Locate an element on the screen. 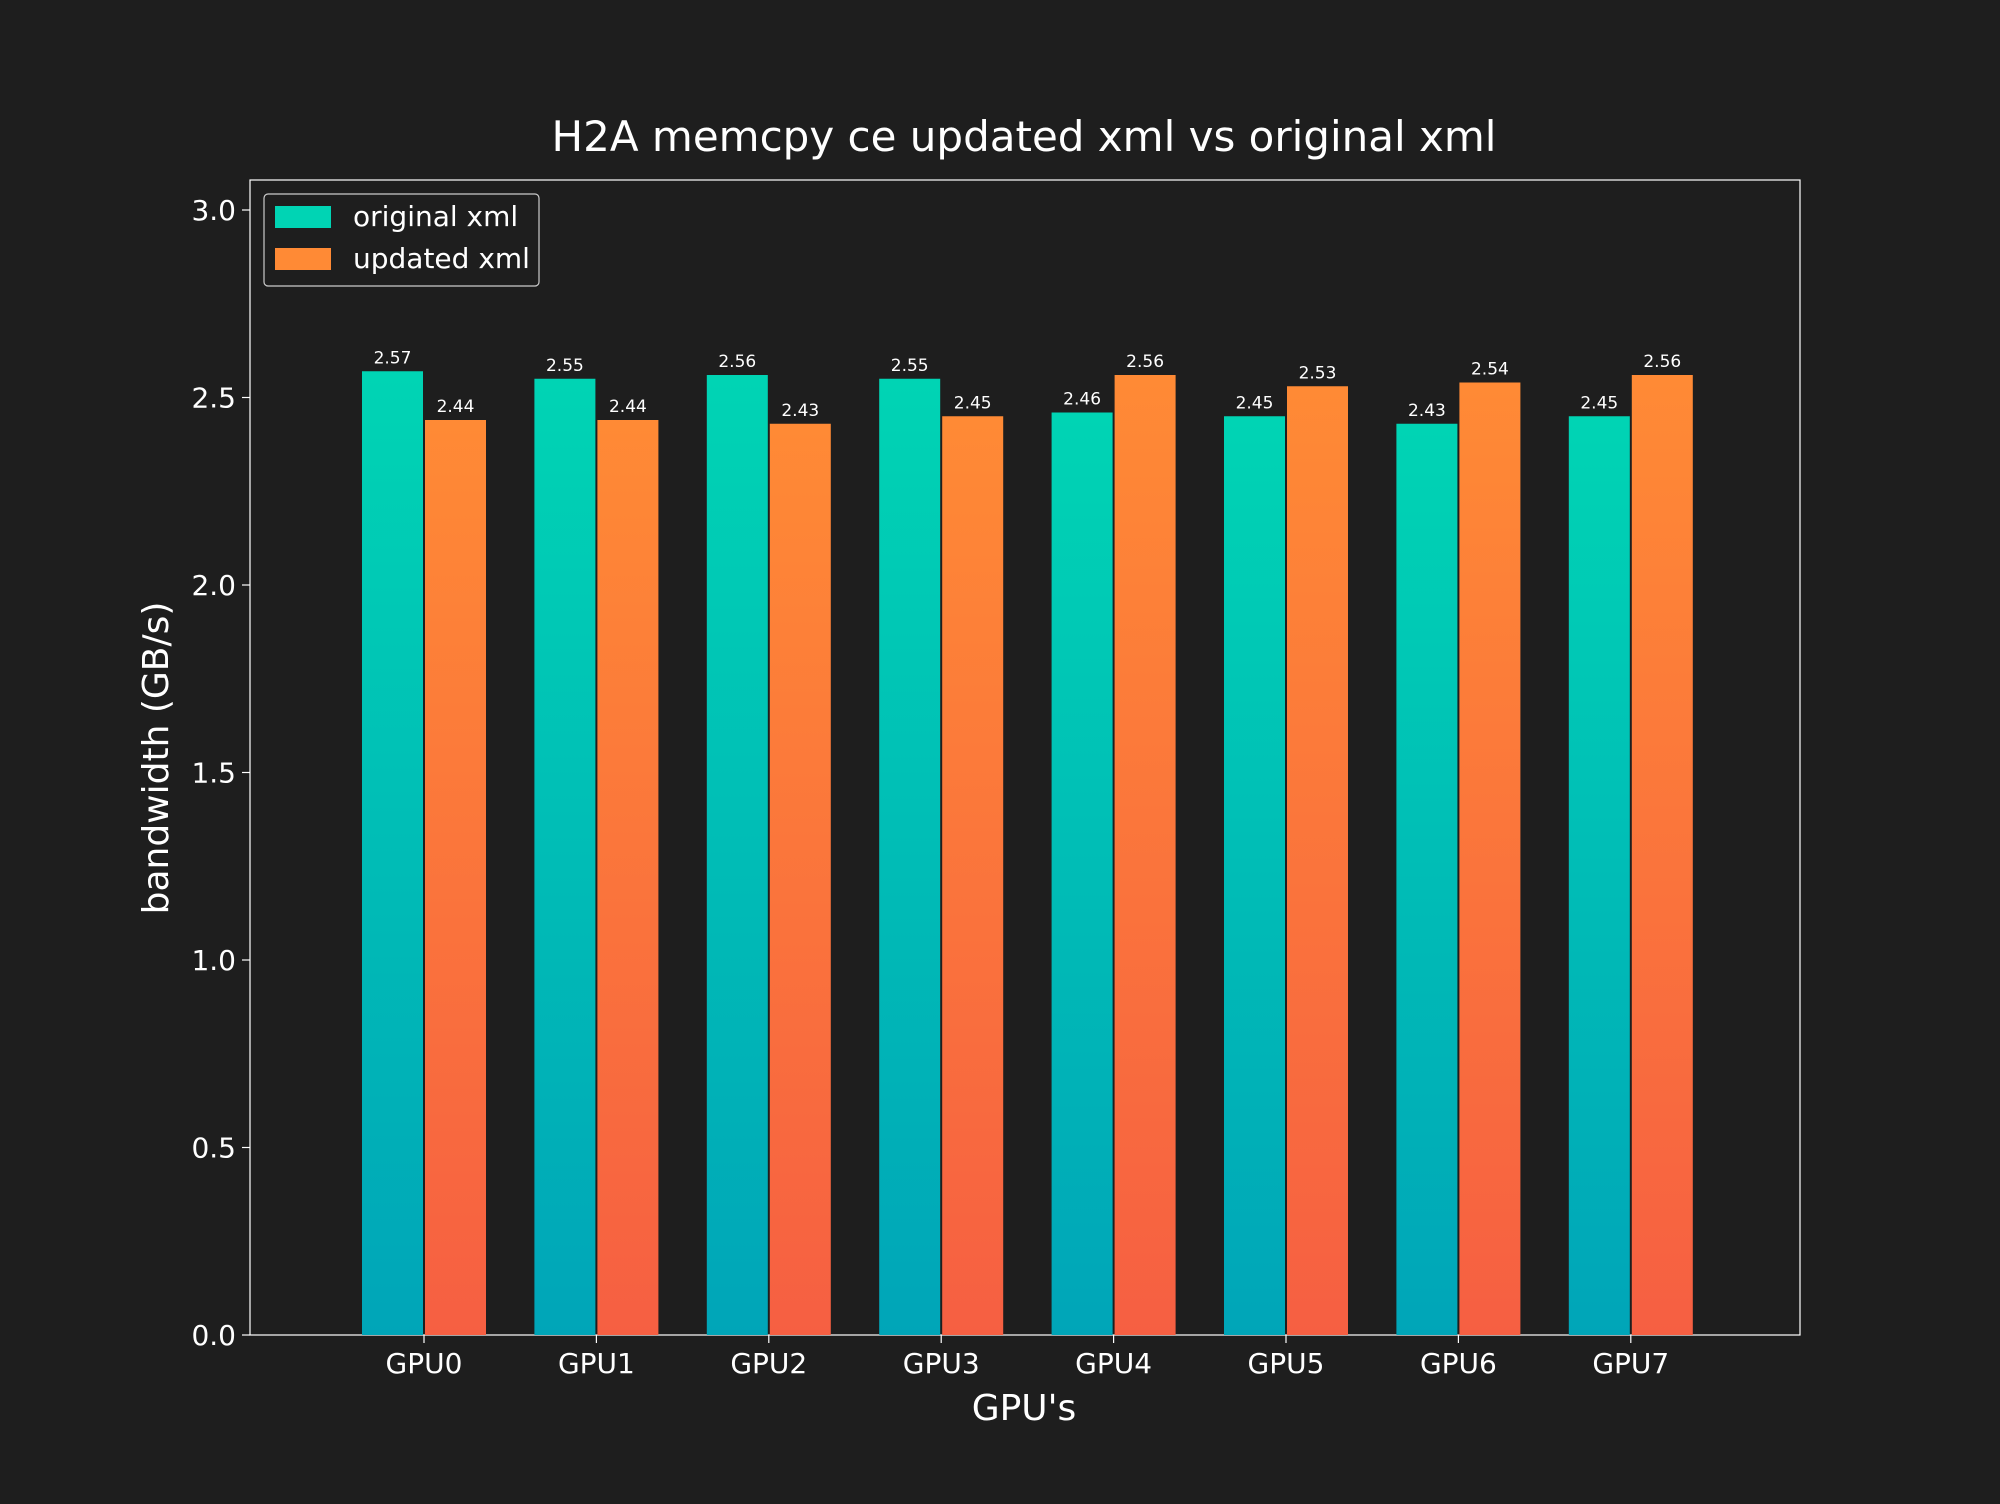  x-axis: GPU0 GPU1 GPU2 GPU3 GPU4 GPU5 GPU6 GPU7 is located at coordinates (1027, 1357).